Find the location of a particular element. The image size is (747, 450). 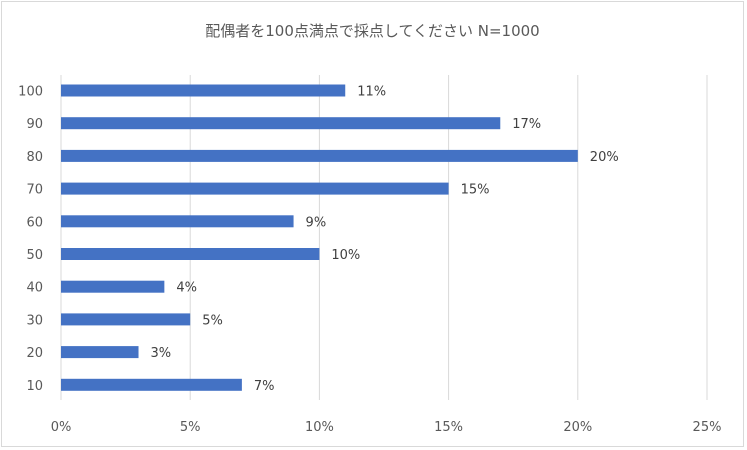

x-tick-label: 10% is located at coordinates (319, 427).